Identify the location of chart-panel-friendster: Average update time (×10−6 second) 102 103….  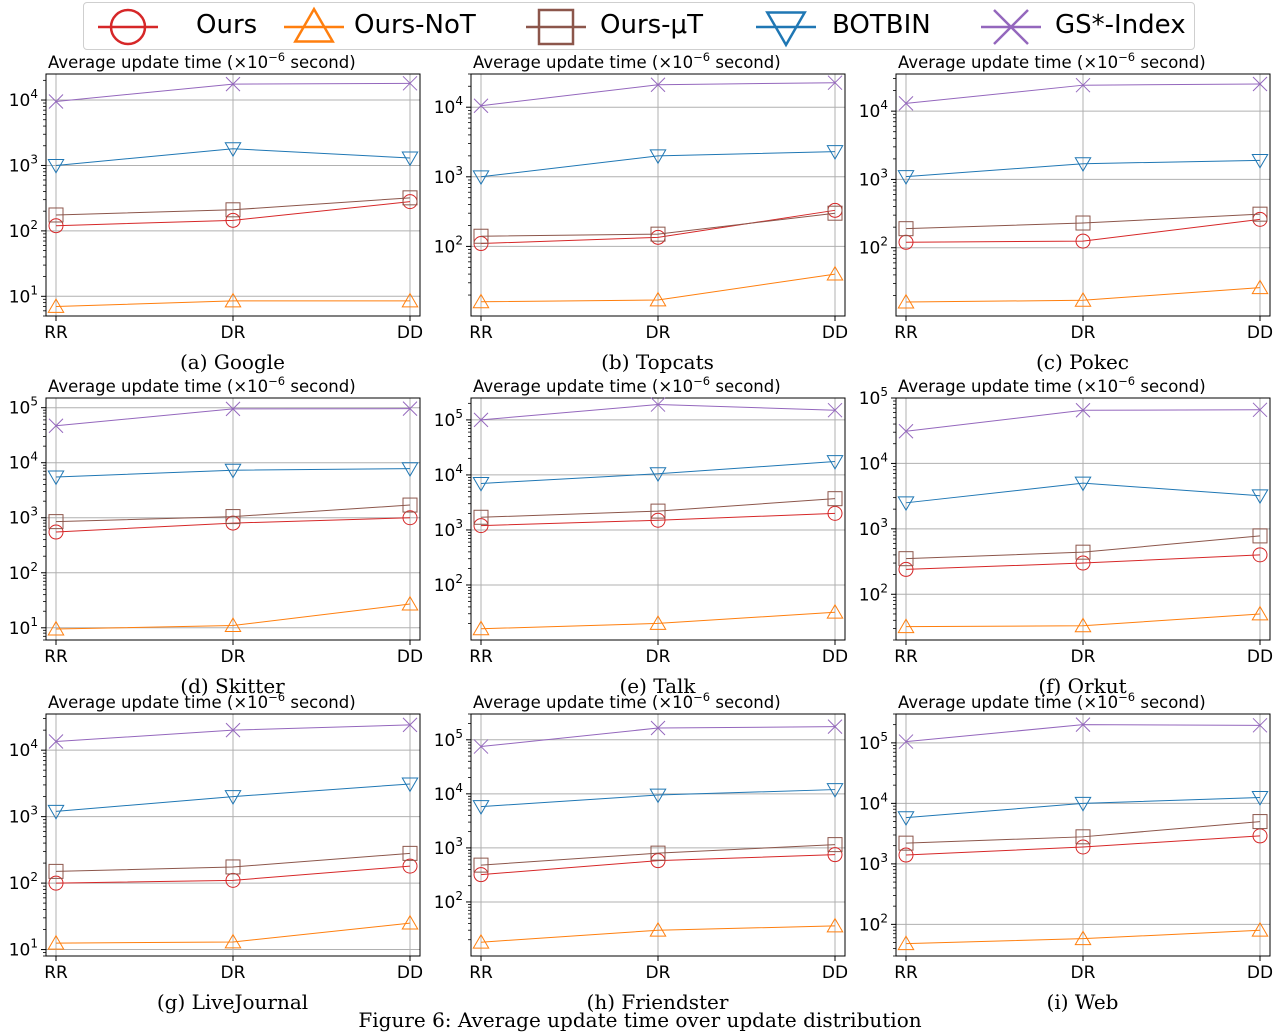
(637, 852).